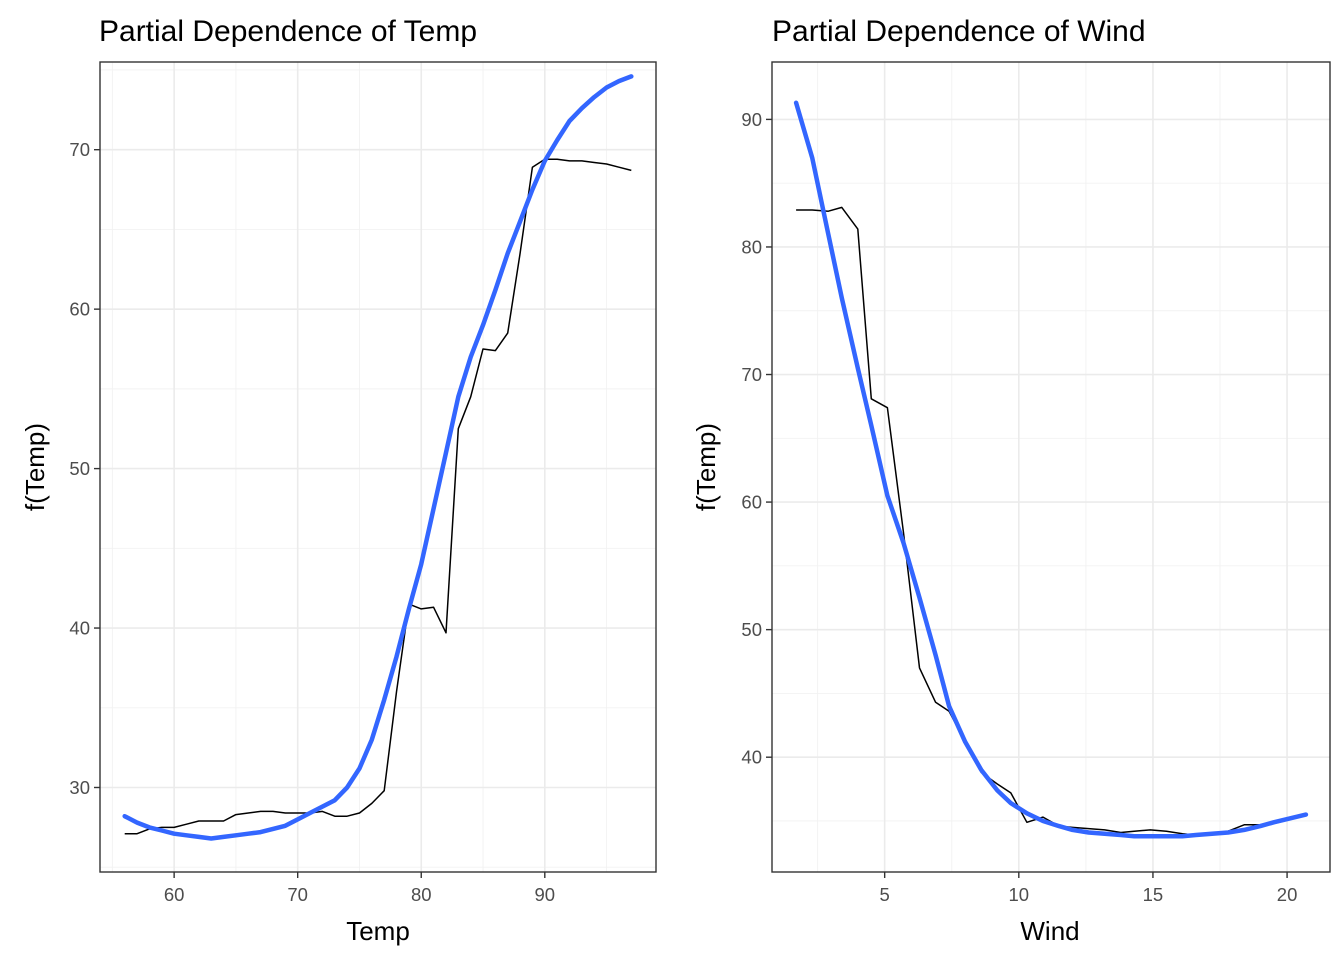 This screenshot has height=965, width=1344. I want to click on y-tick-label: 90, so click(751, 119).